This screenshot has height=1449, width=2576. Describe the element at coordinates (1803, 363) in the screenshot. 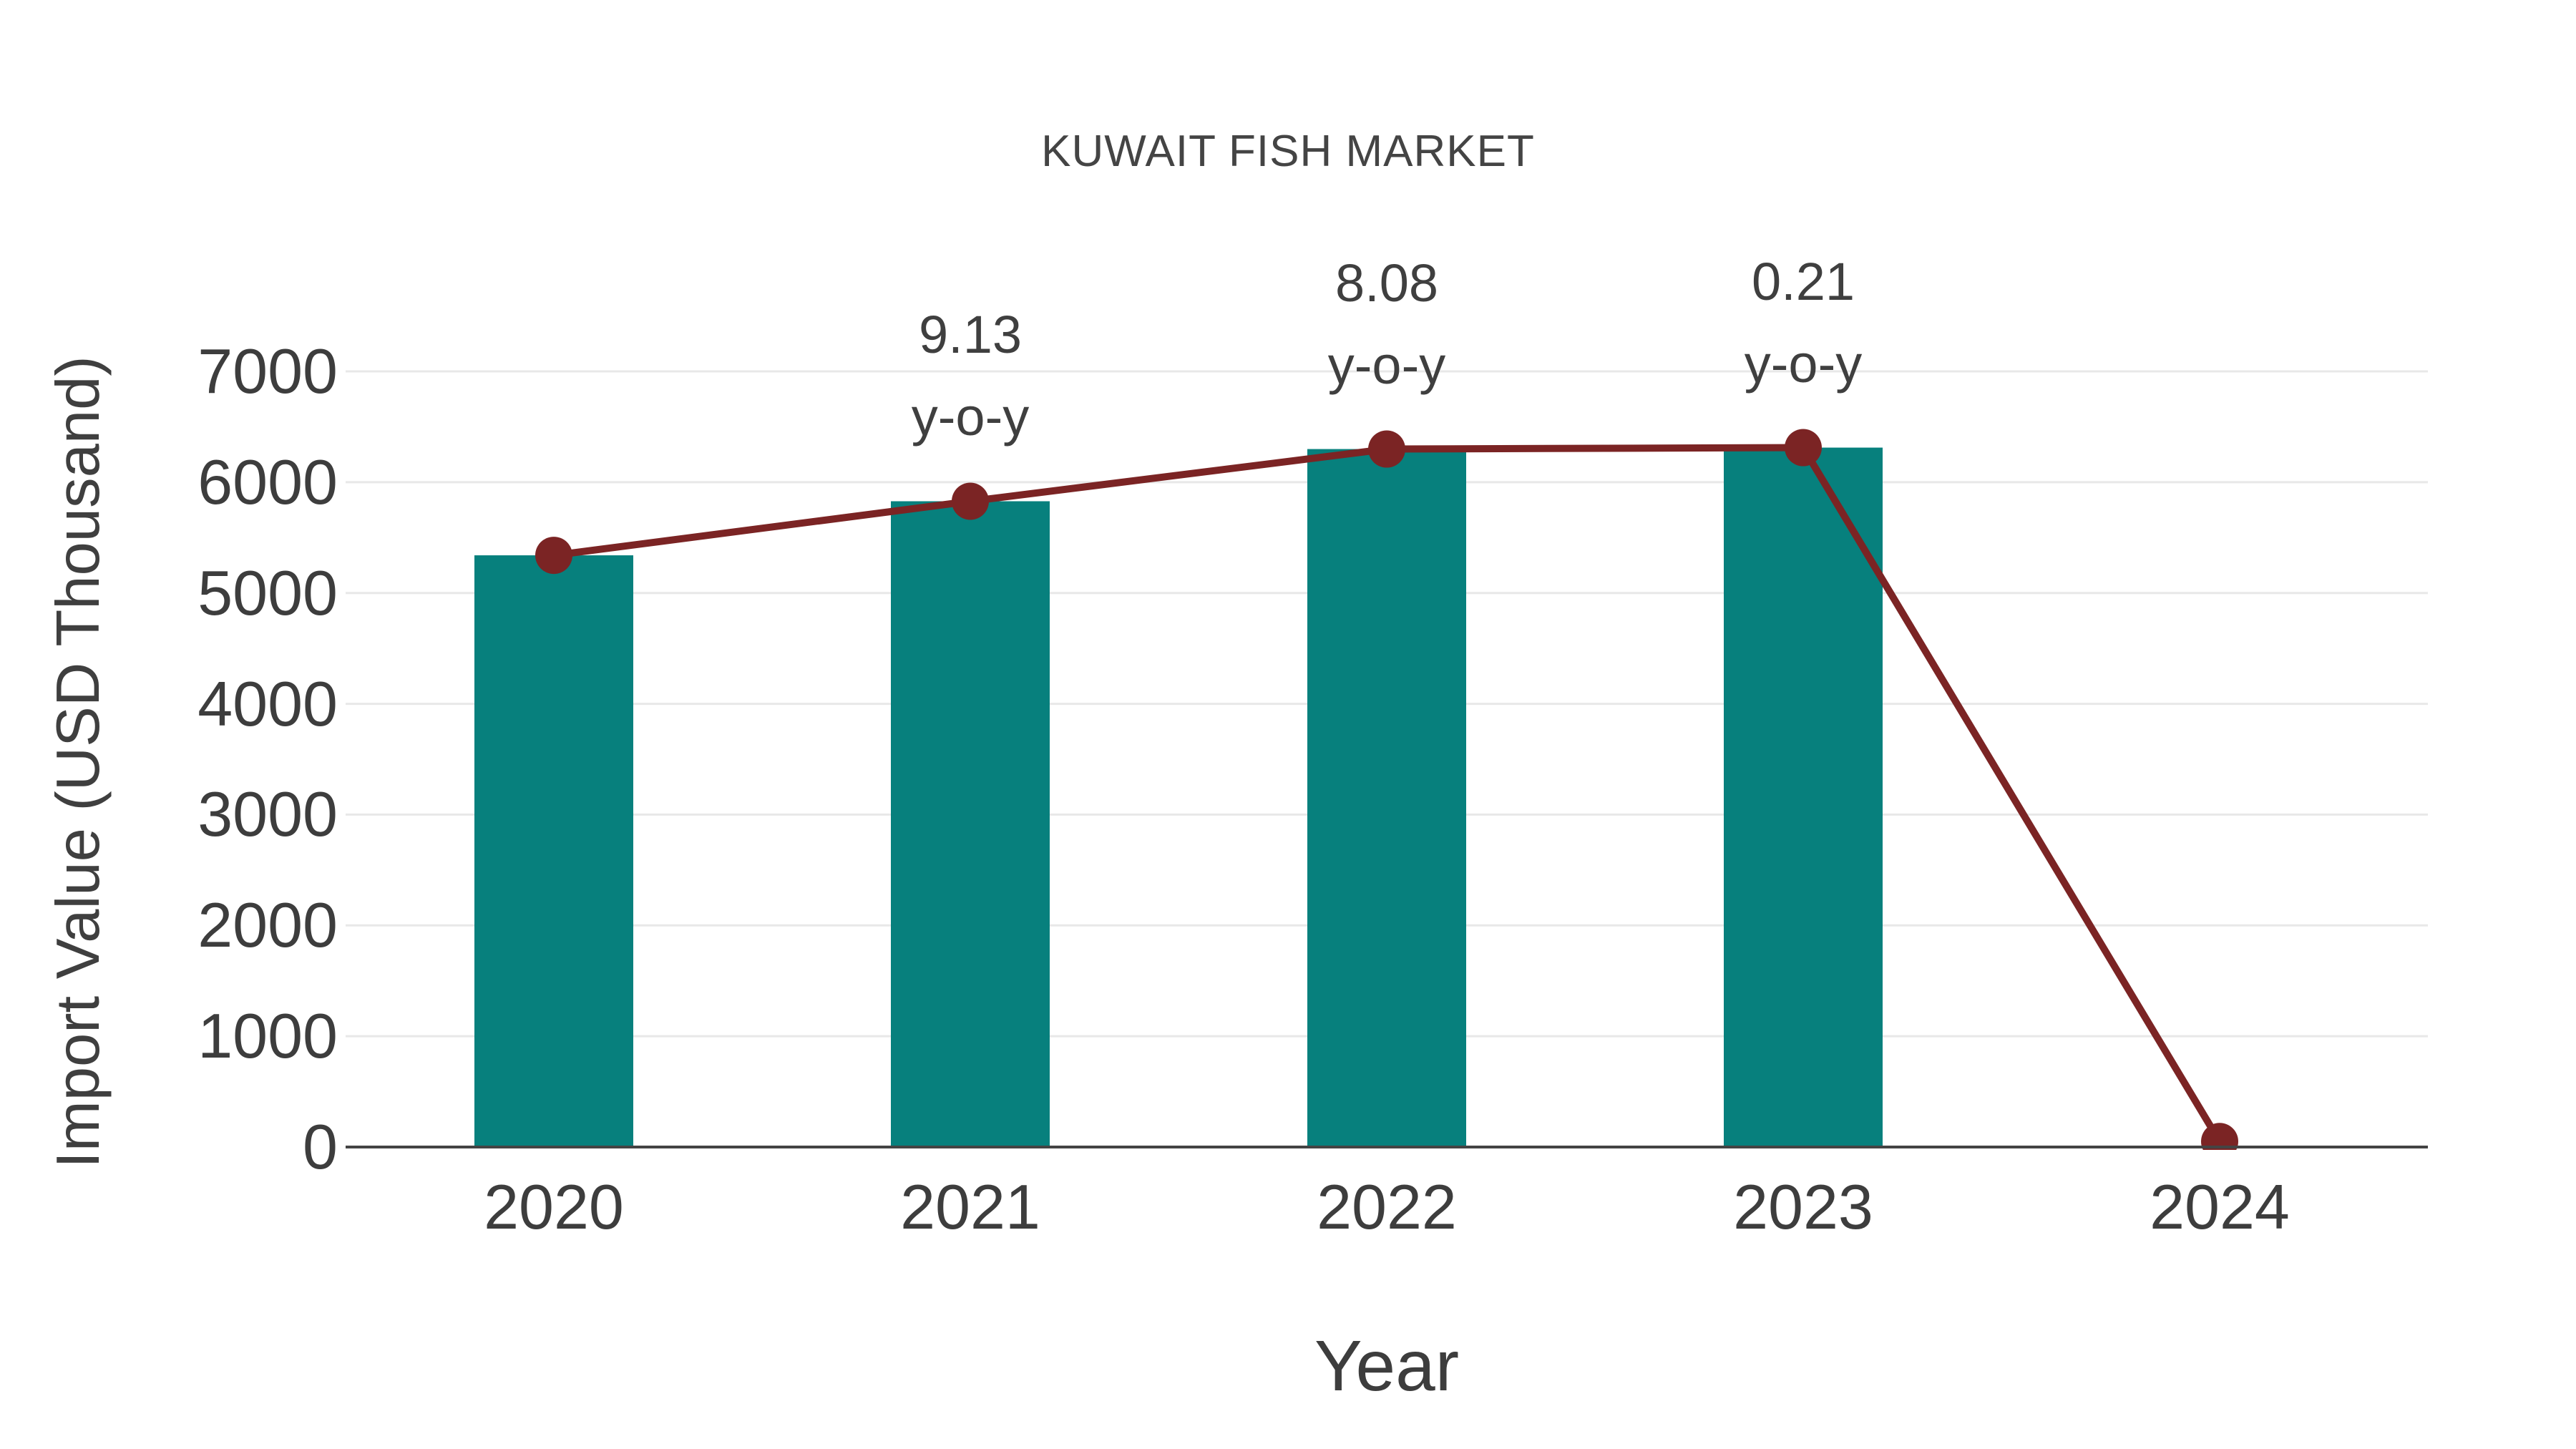

I see `annotation-2023-line2: y-o-y` at that location.